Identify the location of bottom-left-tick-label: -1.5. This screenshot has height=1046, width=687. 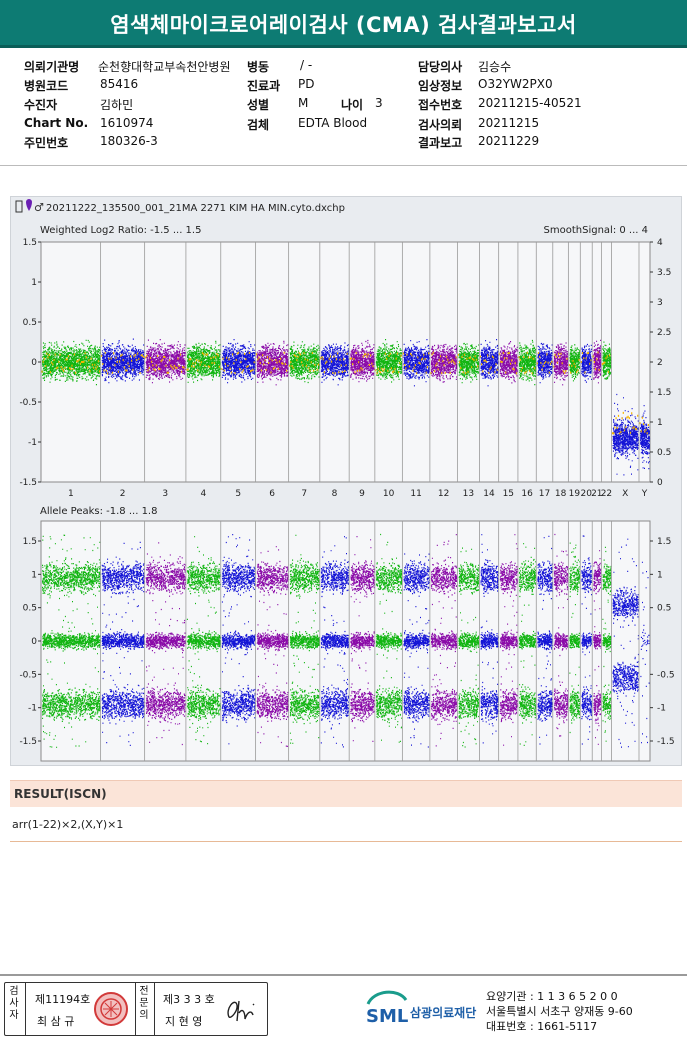
(28, 742).